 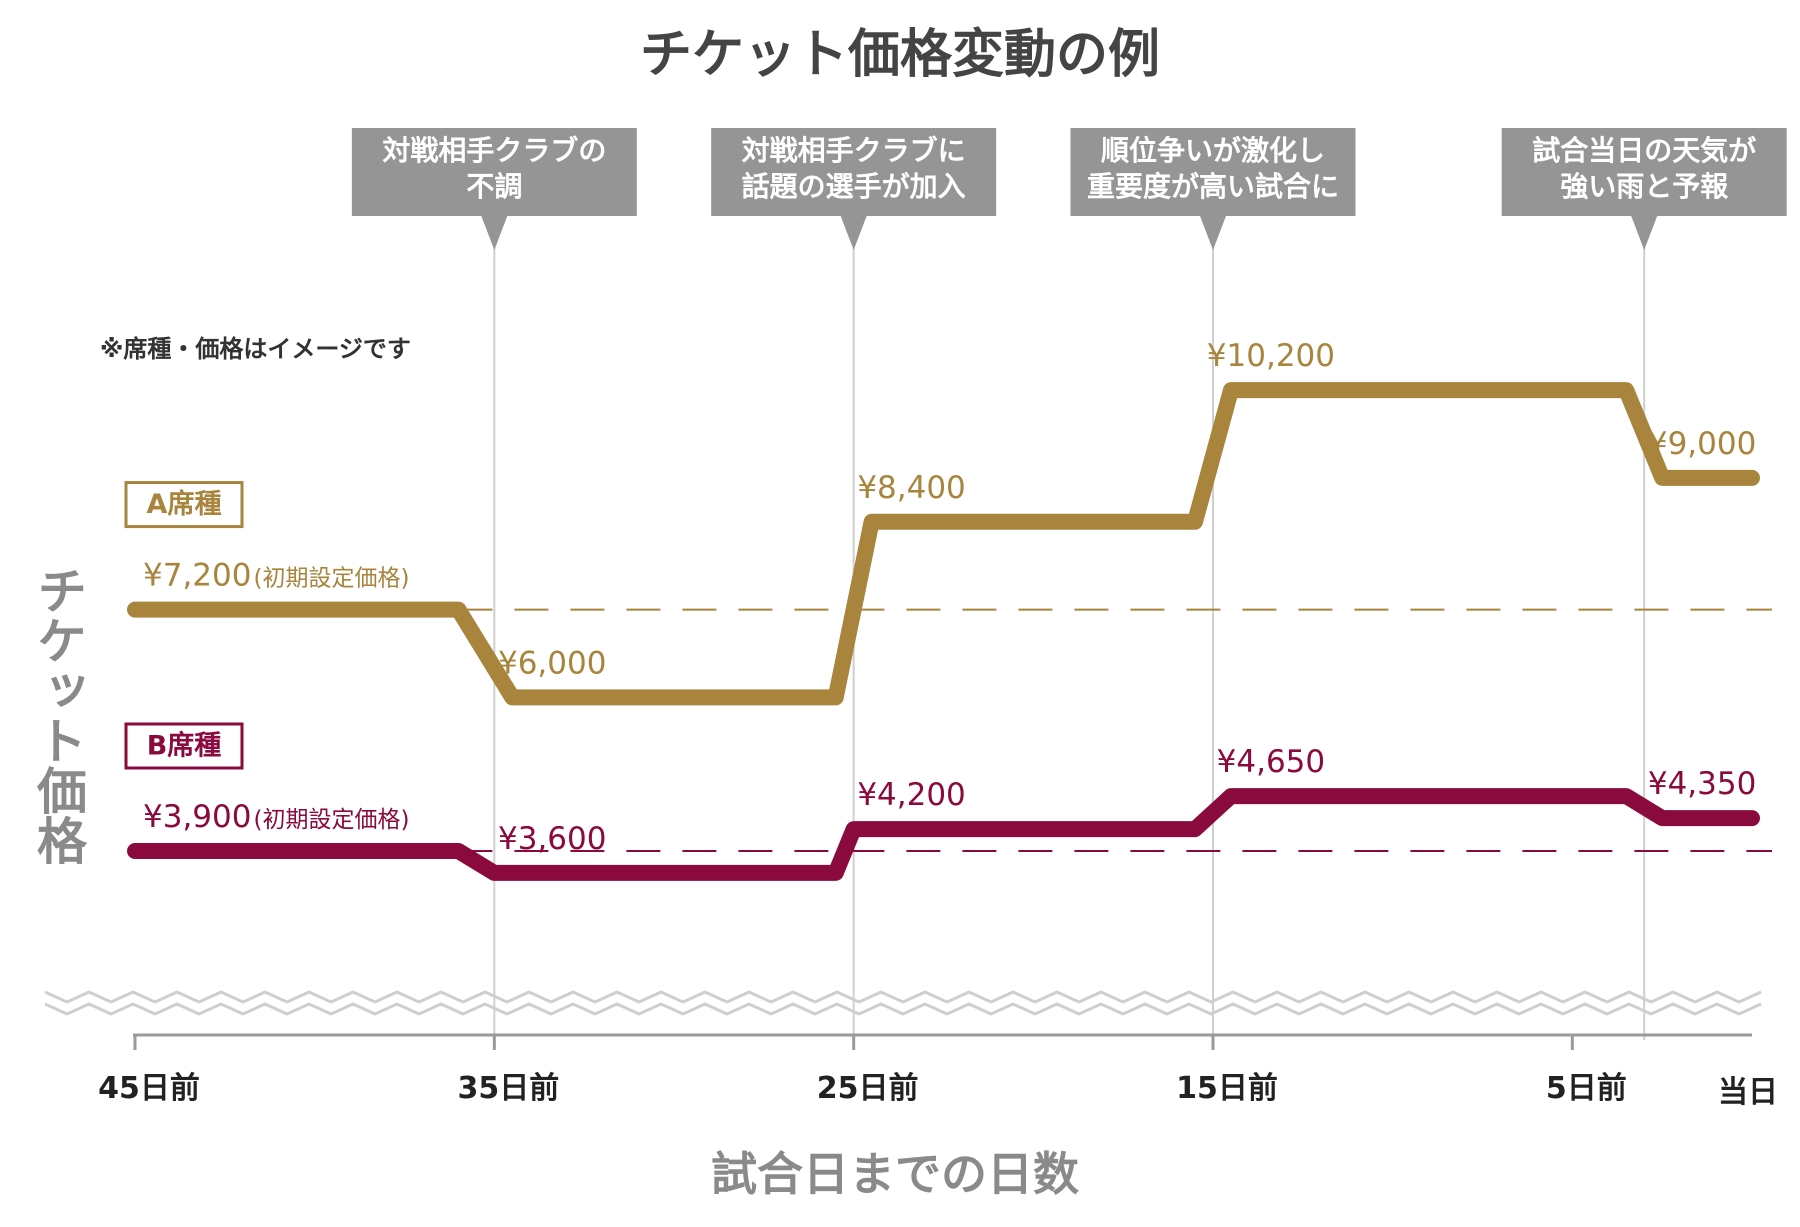 What do you see at coordinates (1213, 186) in the screenshot?
I see `annotation-text-2-1: 重要度が高い試合に` at bounding box center [1213, 186].